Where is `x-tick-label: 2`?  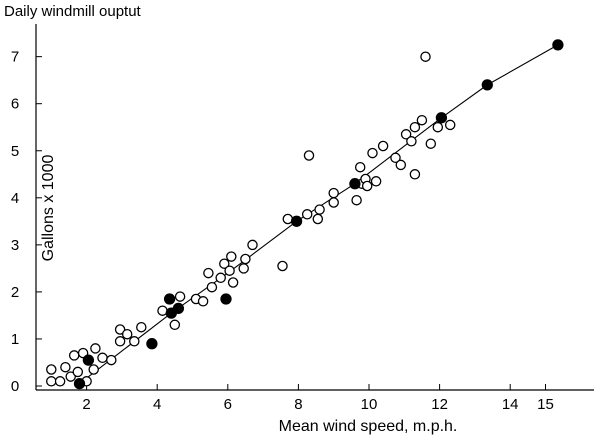 x-tick-label: 2 is located at coordinates (86, 404).